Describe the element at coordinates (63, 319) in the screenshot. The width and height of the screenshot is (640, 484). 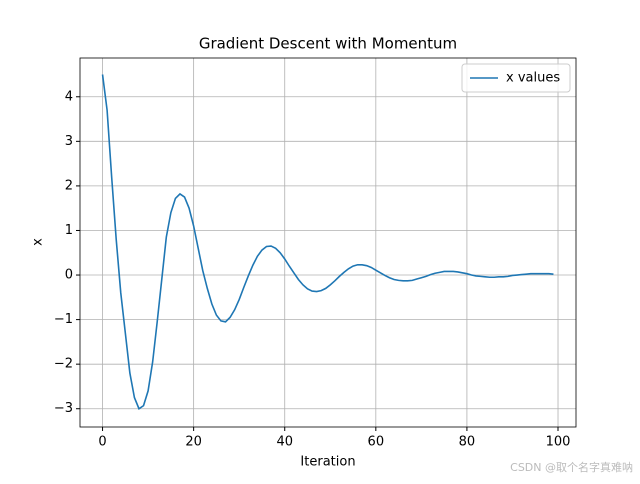
I see `y-tick-label: −1` at that location.